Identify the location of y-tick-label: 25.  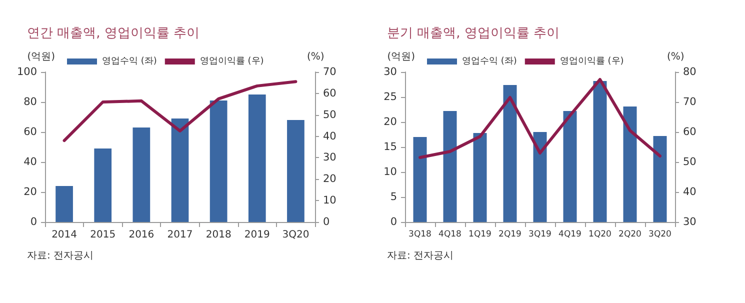
(390, 97).